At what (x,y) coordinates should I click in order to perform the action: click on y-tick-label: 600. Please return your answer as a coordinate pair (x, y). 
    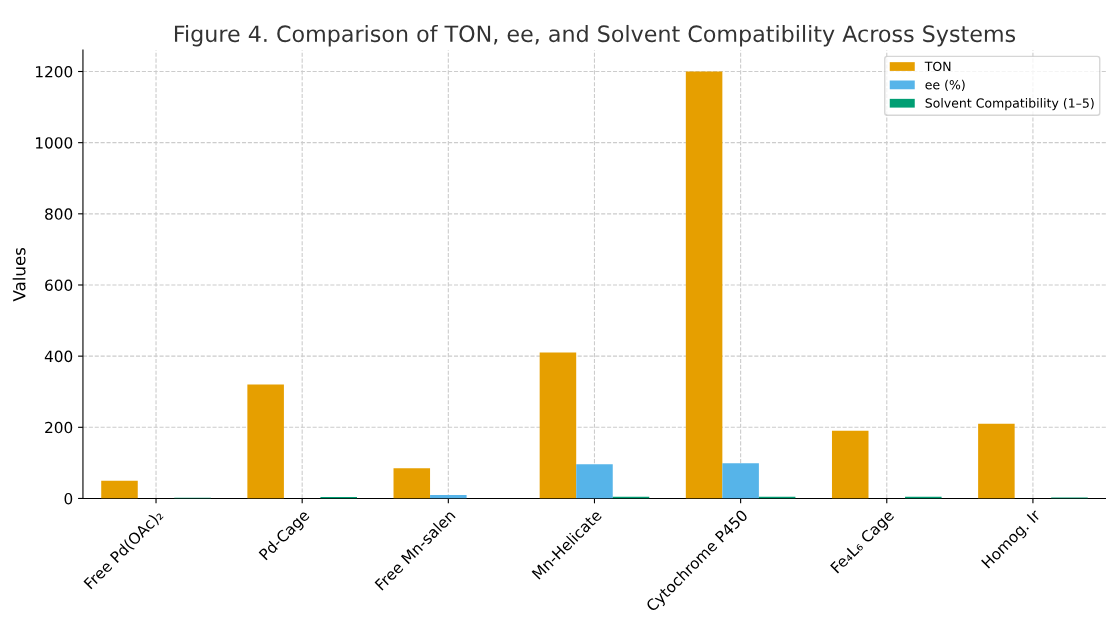
    Looking at the image, I should click on (59, 285).